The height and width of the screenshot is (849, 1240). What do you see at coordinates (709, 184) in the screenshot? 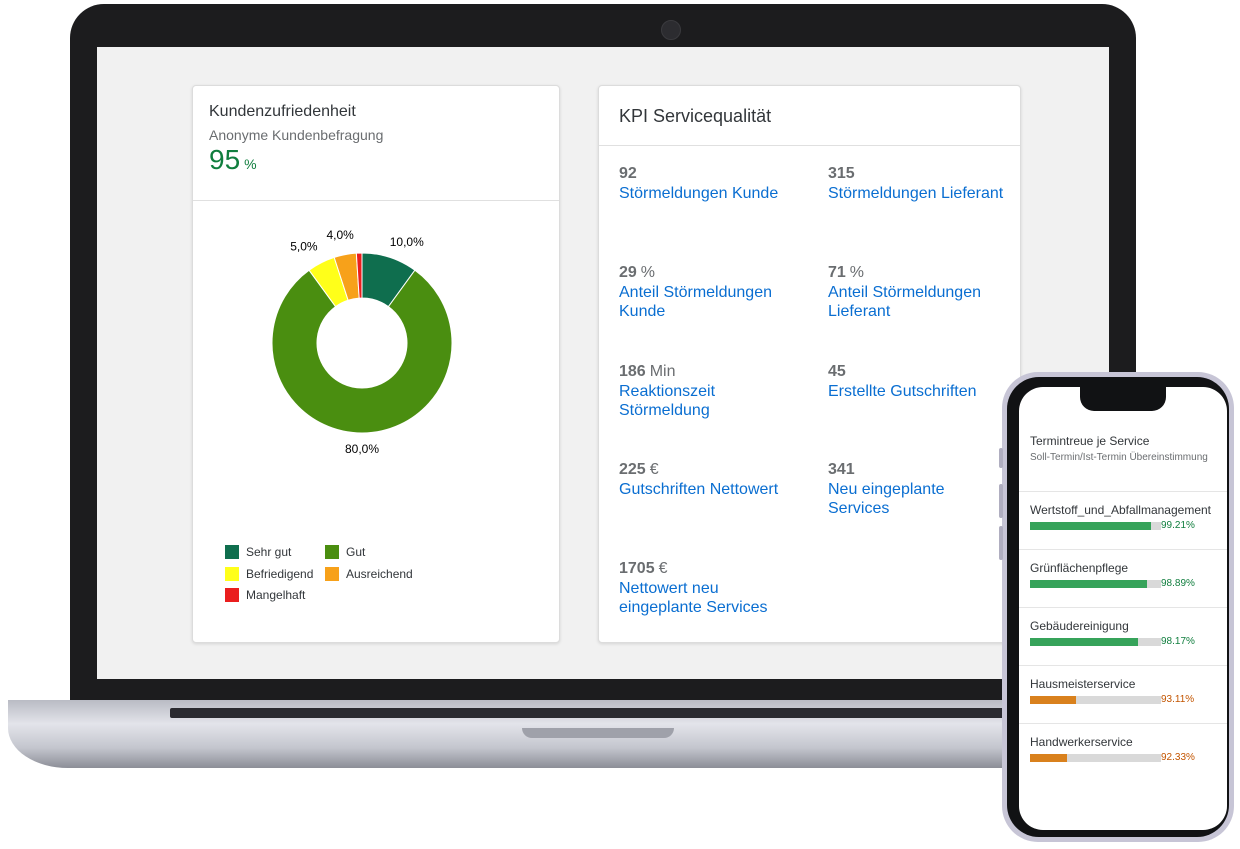
I see `kpi-item: 92 Störmeldungen Kunde` at bounding box center [709, 184].